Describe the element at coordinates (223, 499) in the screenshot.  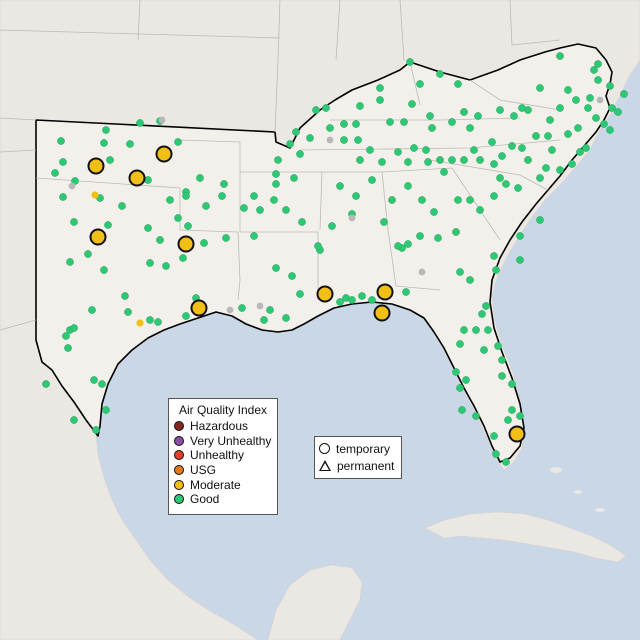
I see `legend-item-good: Good` at that location.